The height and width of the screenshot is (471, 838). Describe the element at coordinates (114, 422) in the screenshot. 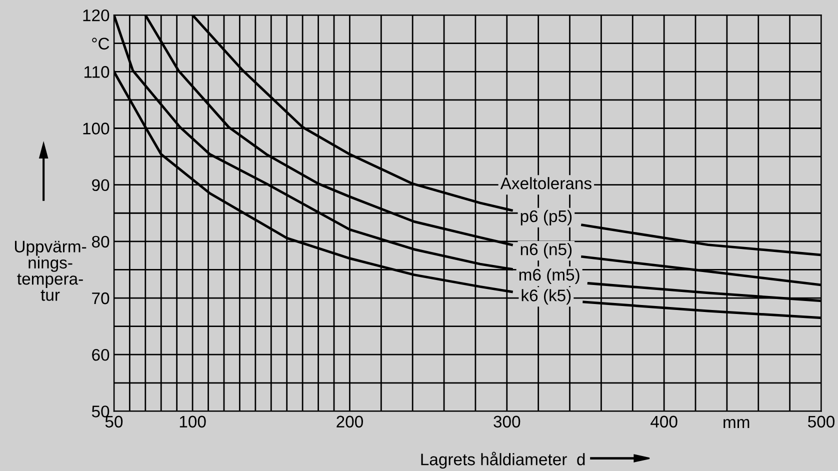

I see `x-tick-label: 50` at that location.